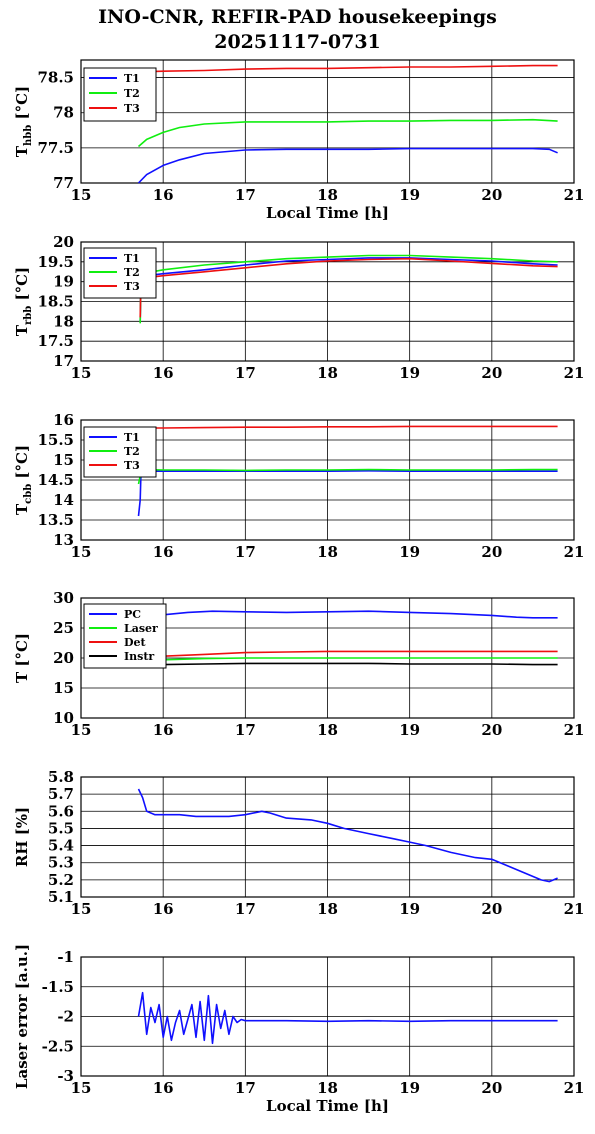  Describe the element at coordinates (28, 135) in the screenshot. I see `y-label-subscript: hbb` at that location.